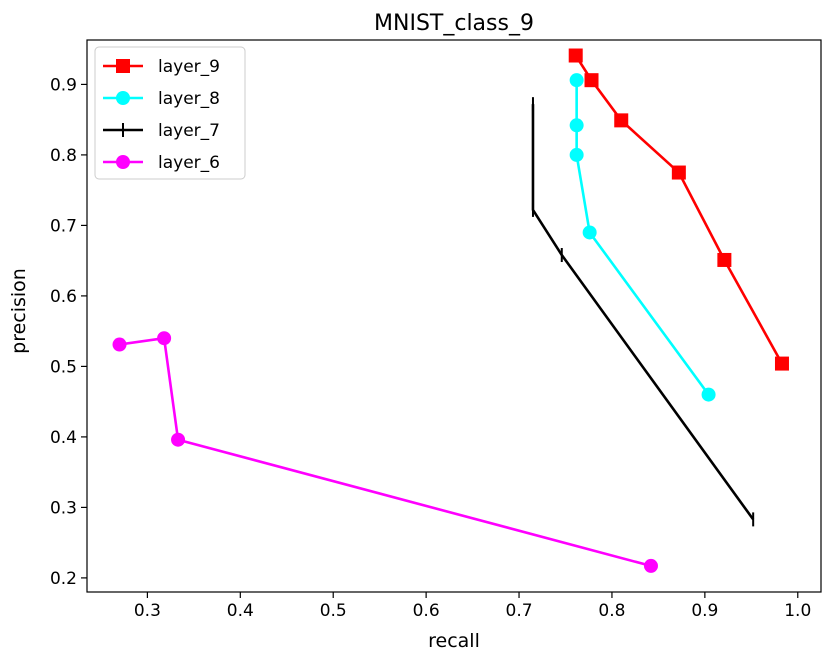 This screenshot has width=831, height=657. I want to click on y-tick-label: 0.2, so click(63, 579).